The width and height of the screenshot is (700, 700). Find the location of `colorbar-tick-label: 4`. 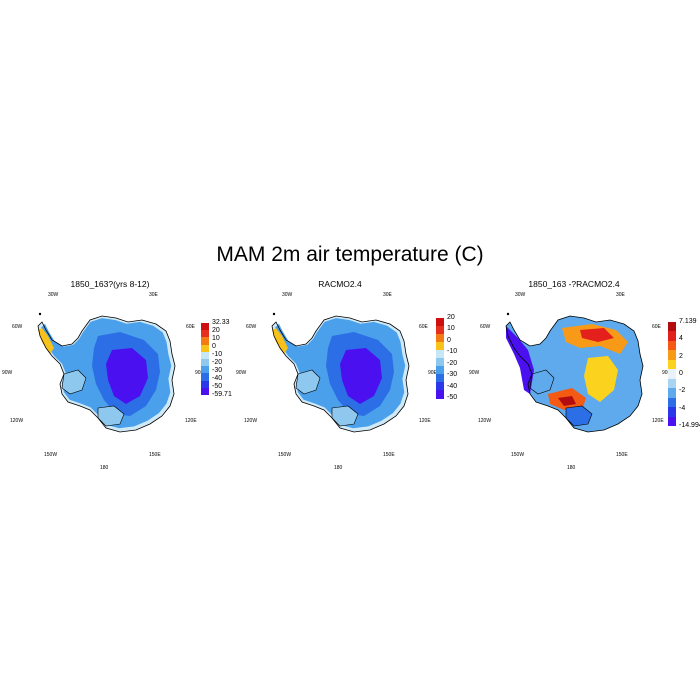

colorbar-tick-label: 4 is located at coordinates (681, 339).